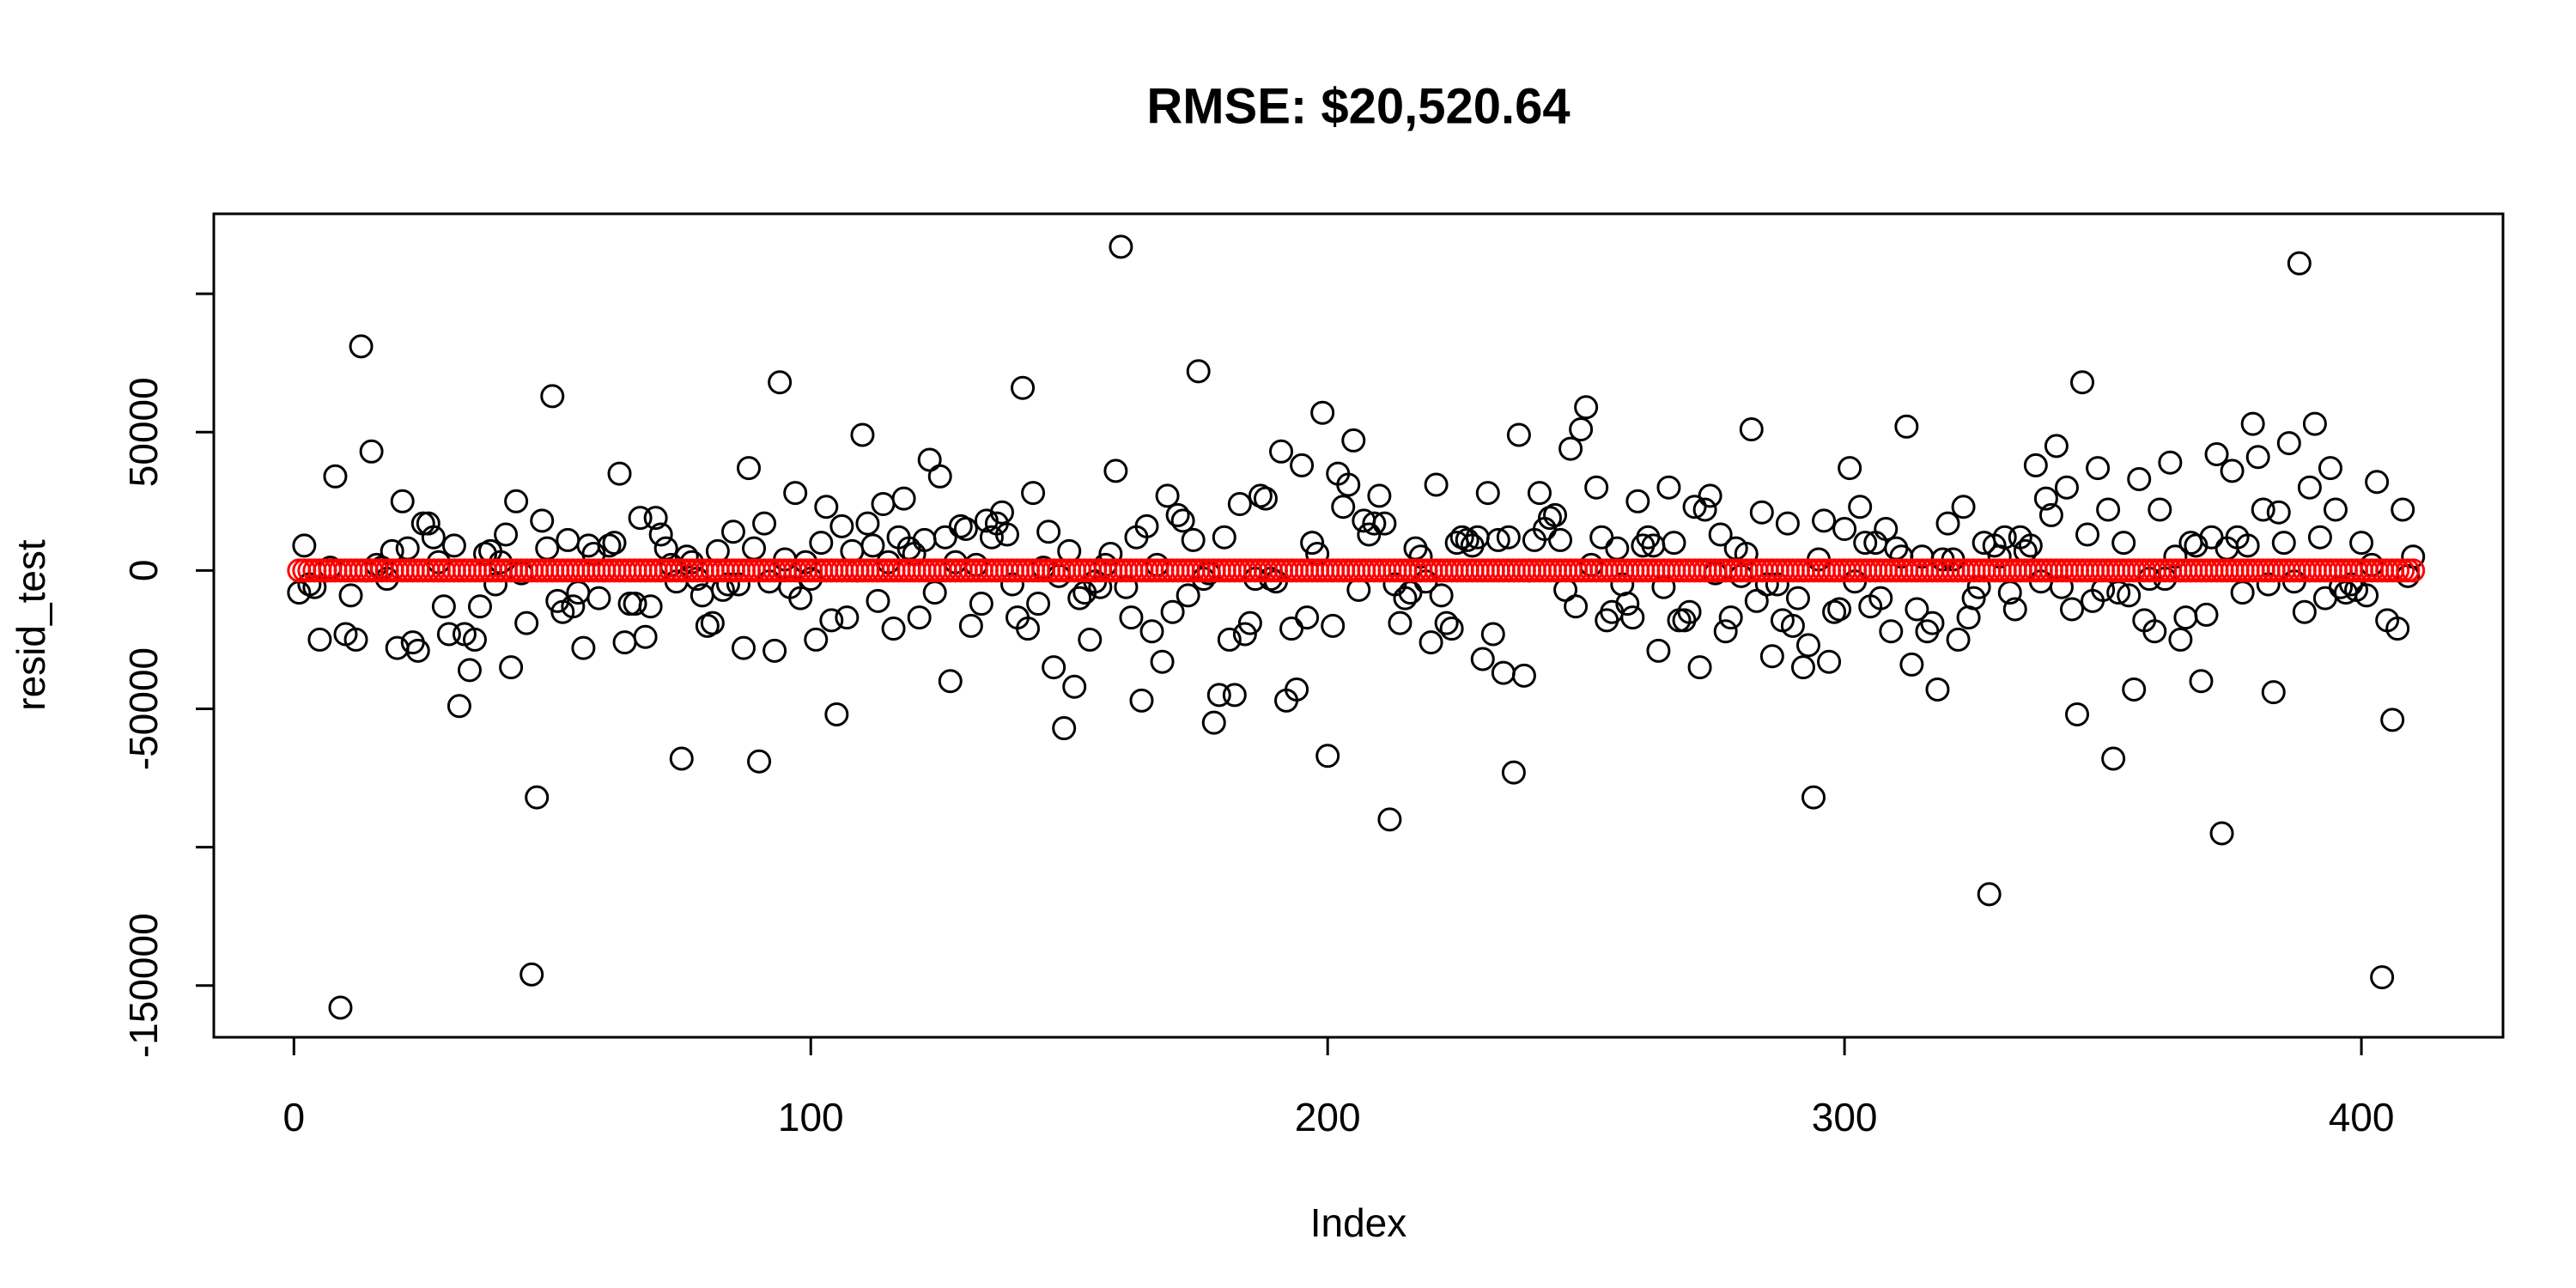  Describe the element at coordinates (1845, 1117) in the screenshot. I see `x-tick-label: 300` at that location.